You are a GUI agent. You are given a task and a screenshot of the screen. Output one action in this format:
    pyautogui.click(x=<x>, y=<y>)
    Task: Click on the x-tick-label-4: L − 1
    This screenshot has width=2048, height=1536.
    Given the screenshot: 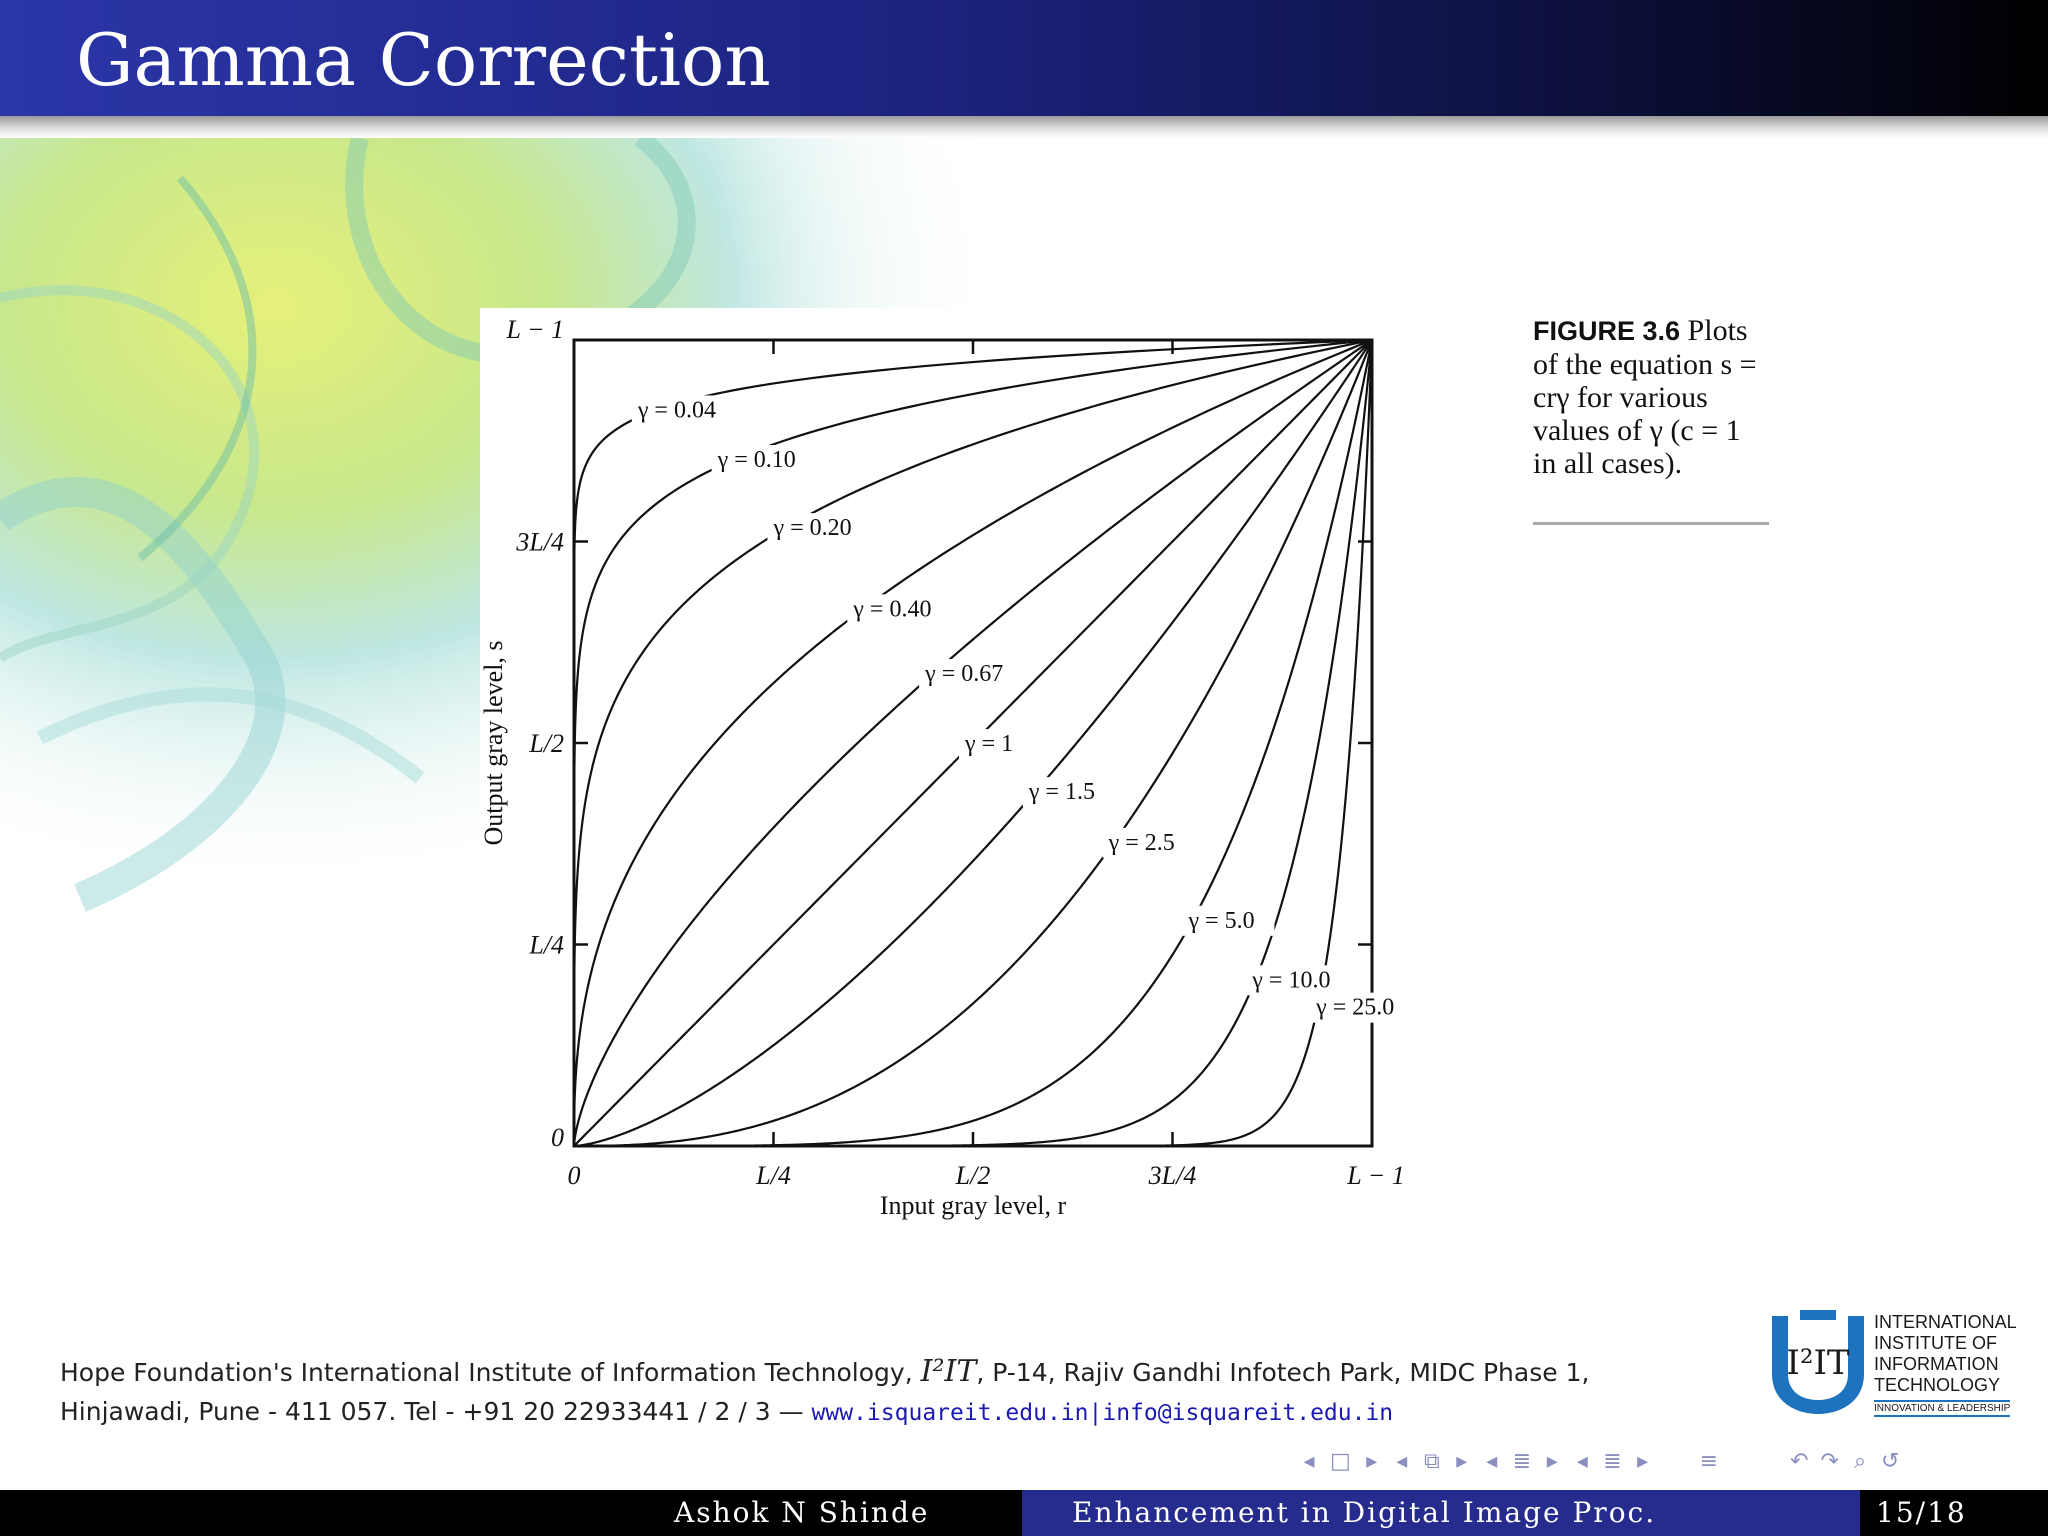 What is the action you would take?
    pyautogui.click(x=1375, y=1175)
    